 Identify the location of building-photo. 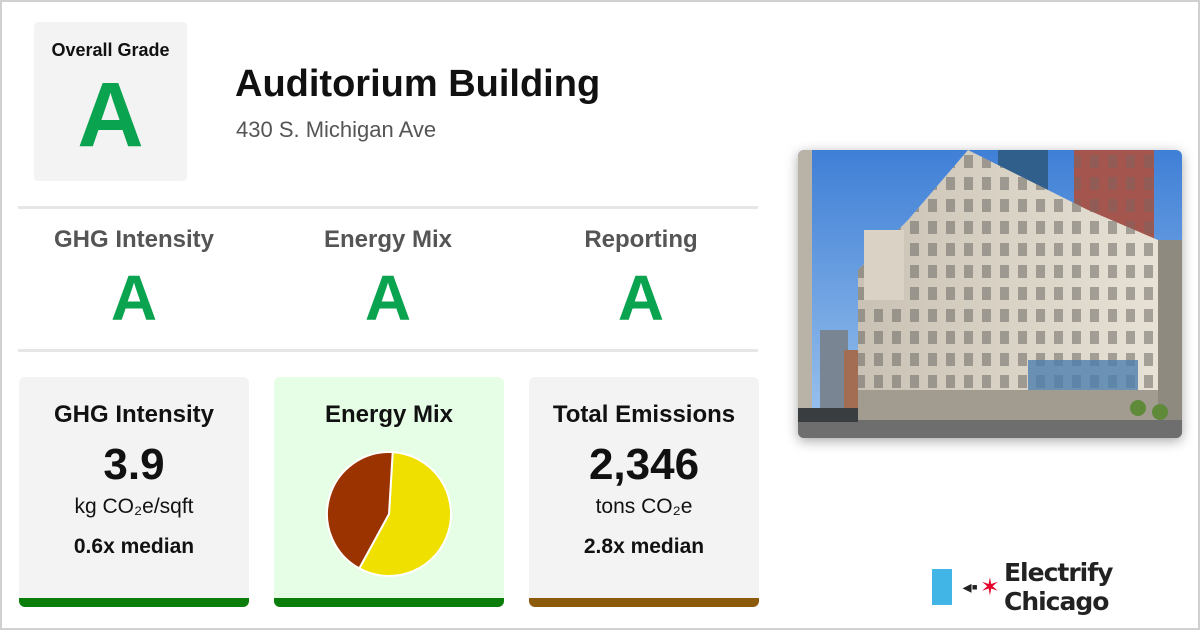
(990, 294).